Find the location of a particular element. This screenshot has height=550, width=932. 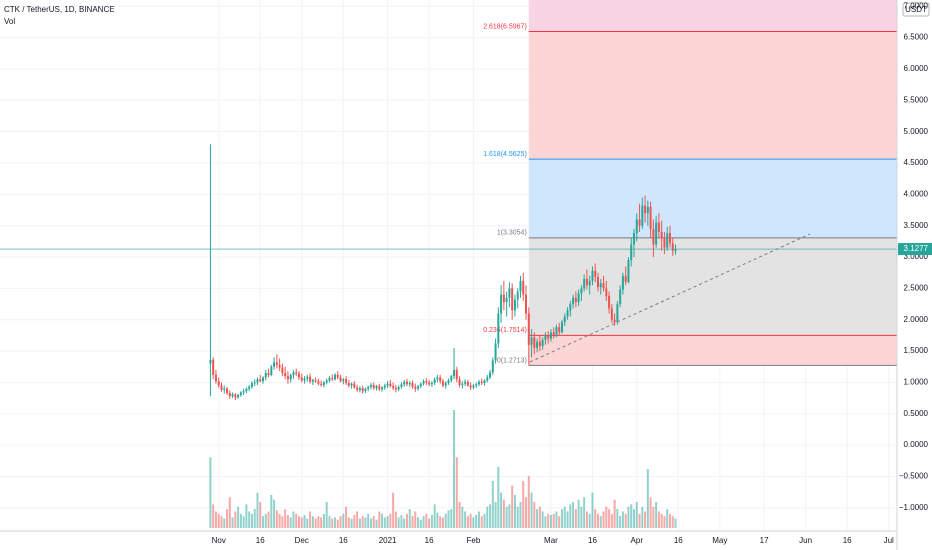

x-tick-label: Dec is located at coordinates (302, 540).